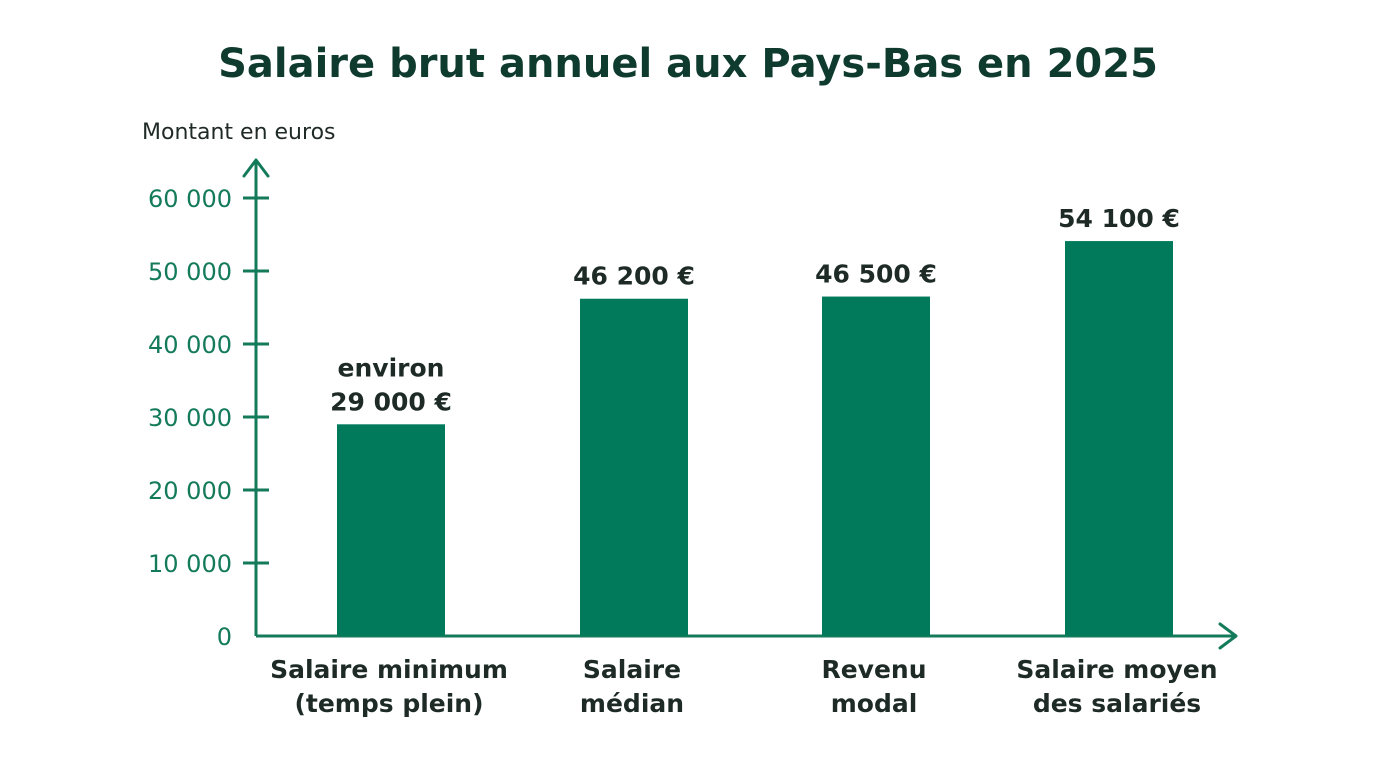 The image size is (1376, 768). Describe the element at coordinates (632, 703) in the screenshot. I see `category-label: médian` at that location.